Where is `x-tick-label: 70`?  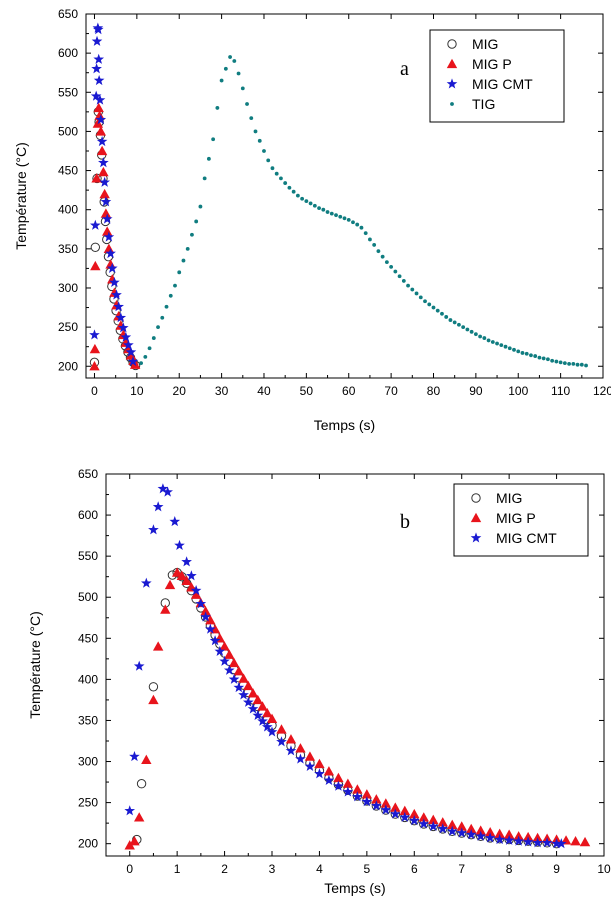
x-tick-label: 70 is located at coordinates (391, 391).